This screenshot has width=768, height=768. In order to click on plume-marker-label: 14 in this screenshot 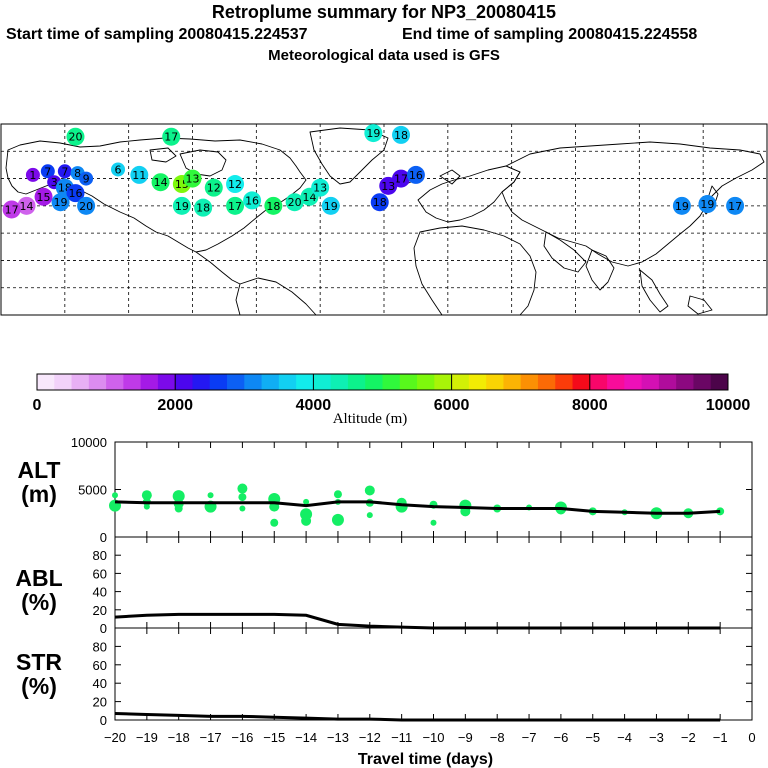, I will do `click(161, 182)`.